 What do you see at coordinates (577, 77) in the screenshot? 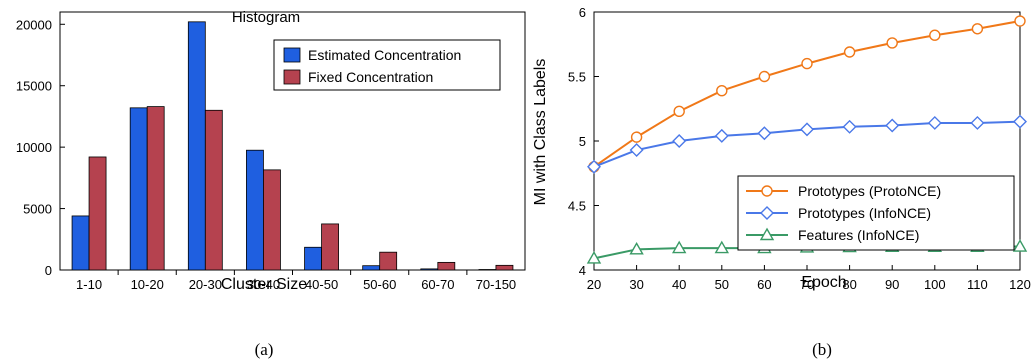
I see `y-tick-label: 5.5` at bounding box center [577, 77].